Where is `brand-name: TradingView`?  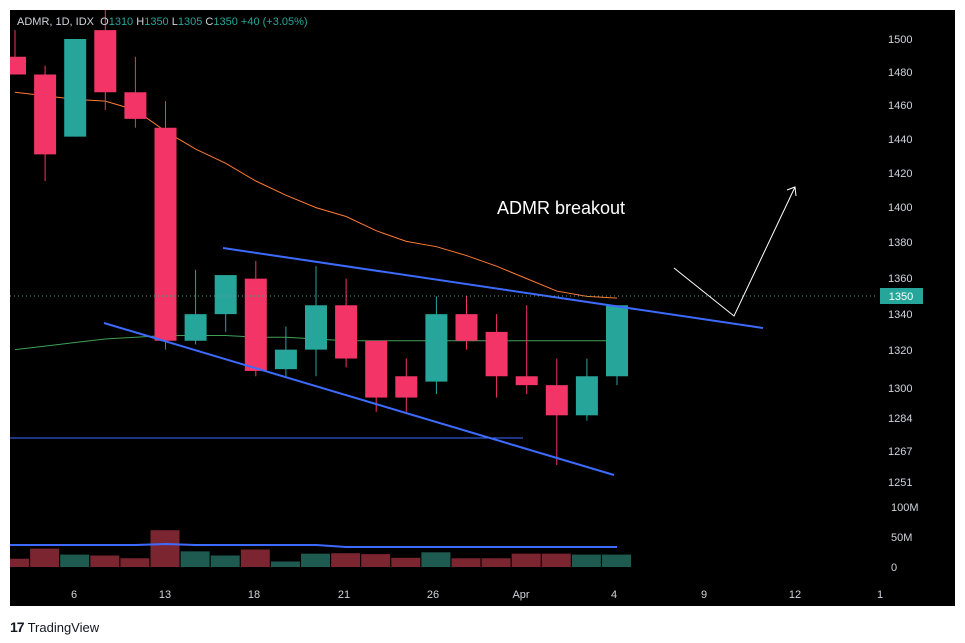 brand-name: TradingView is located at coordinates (63, 627).